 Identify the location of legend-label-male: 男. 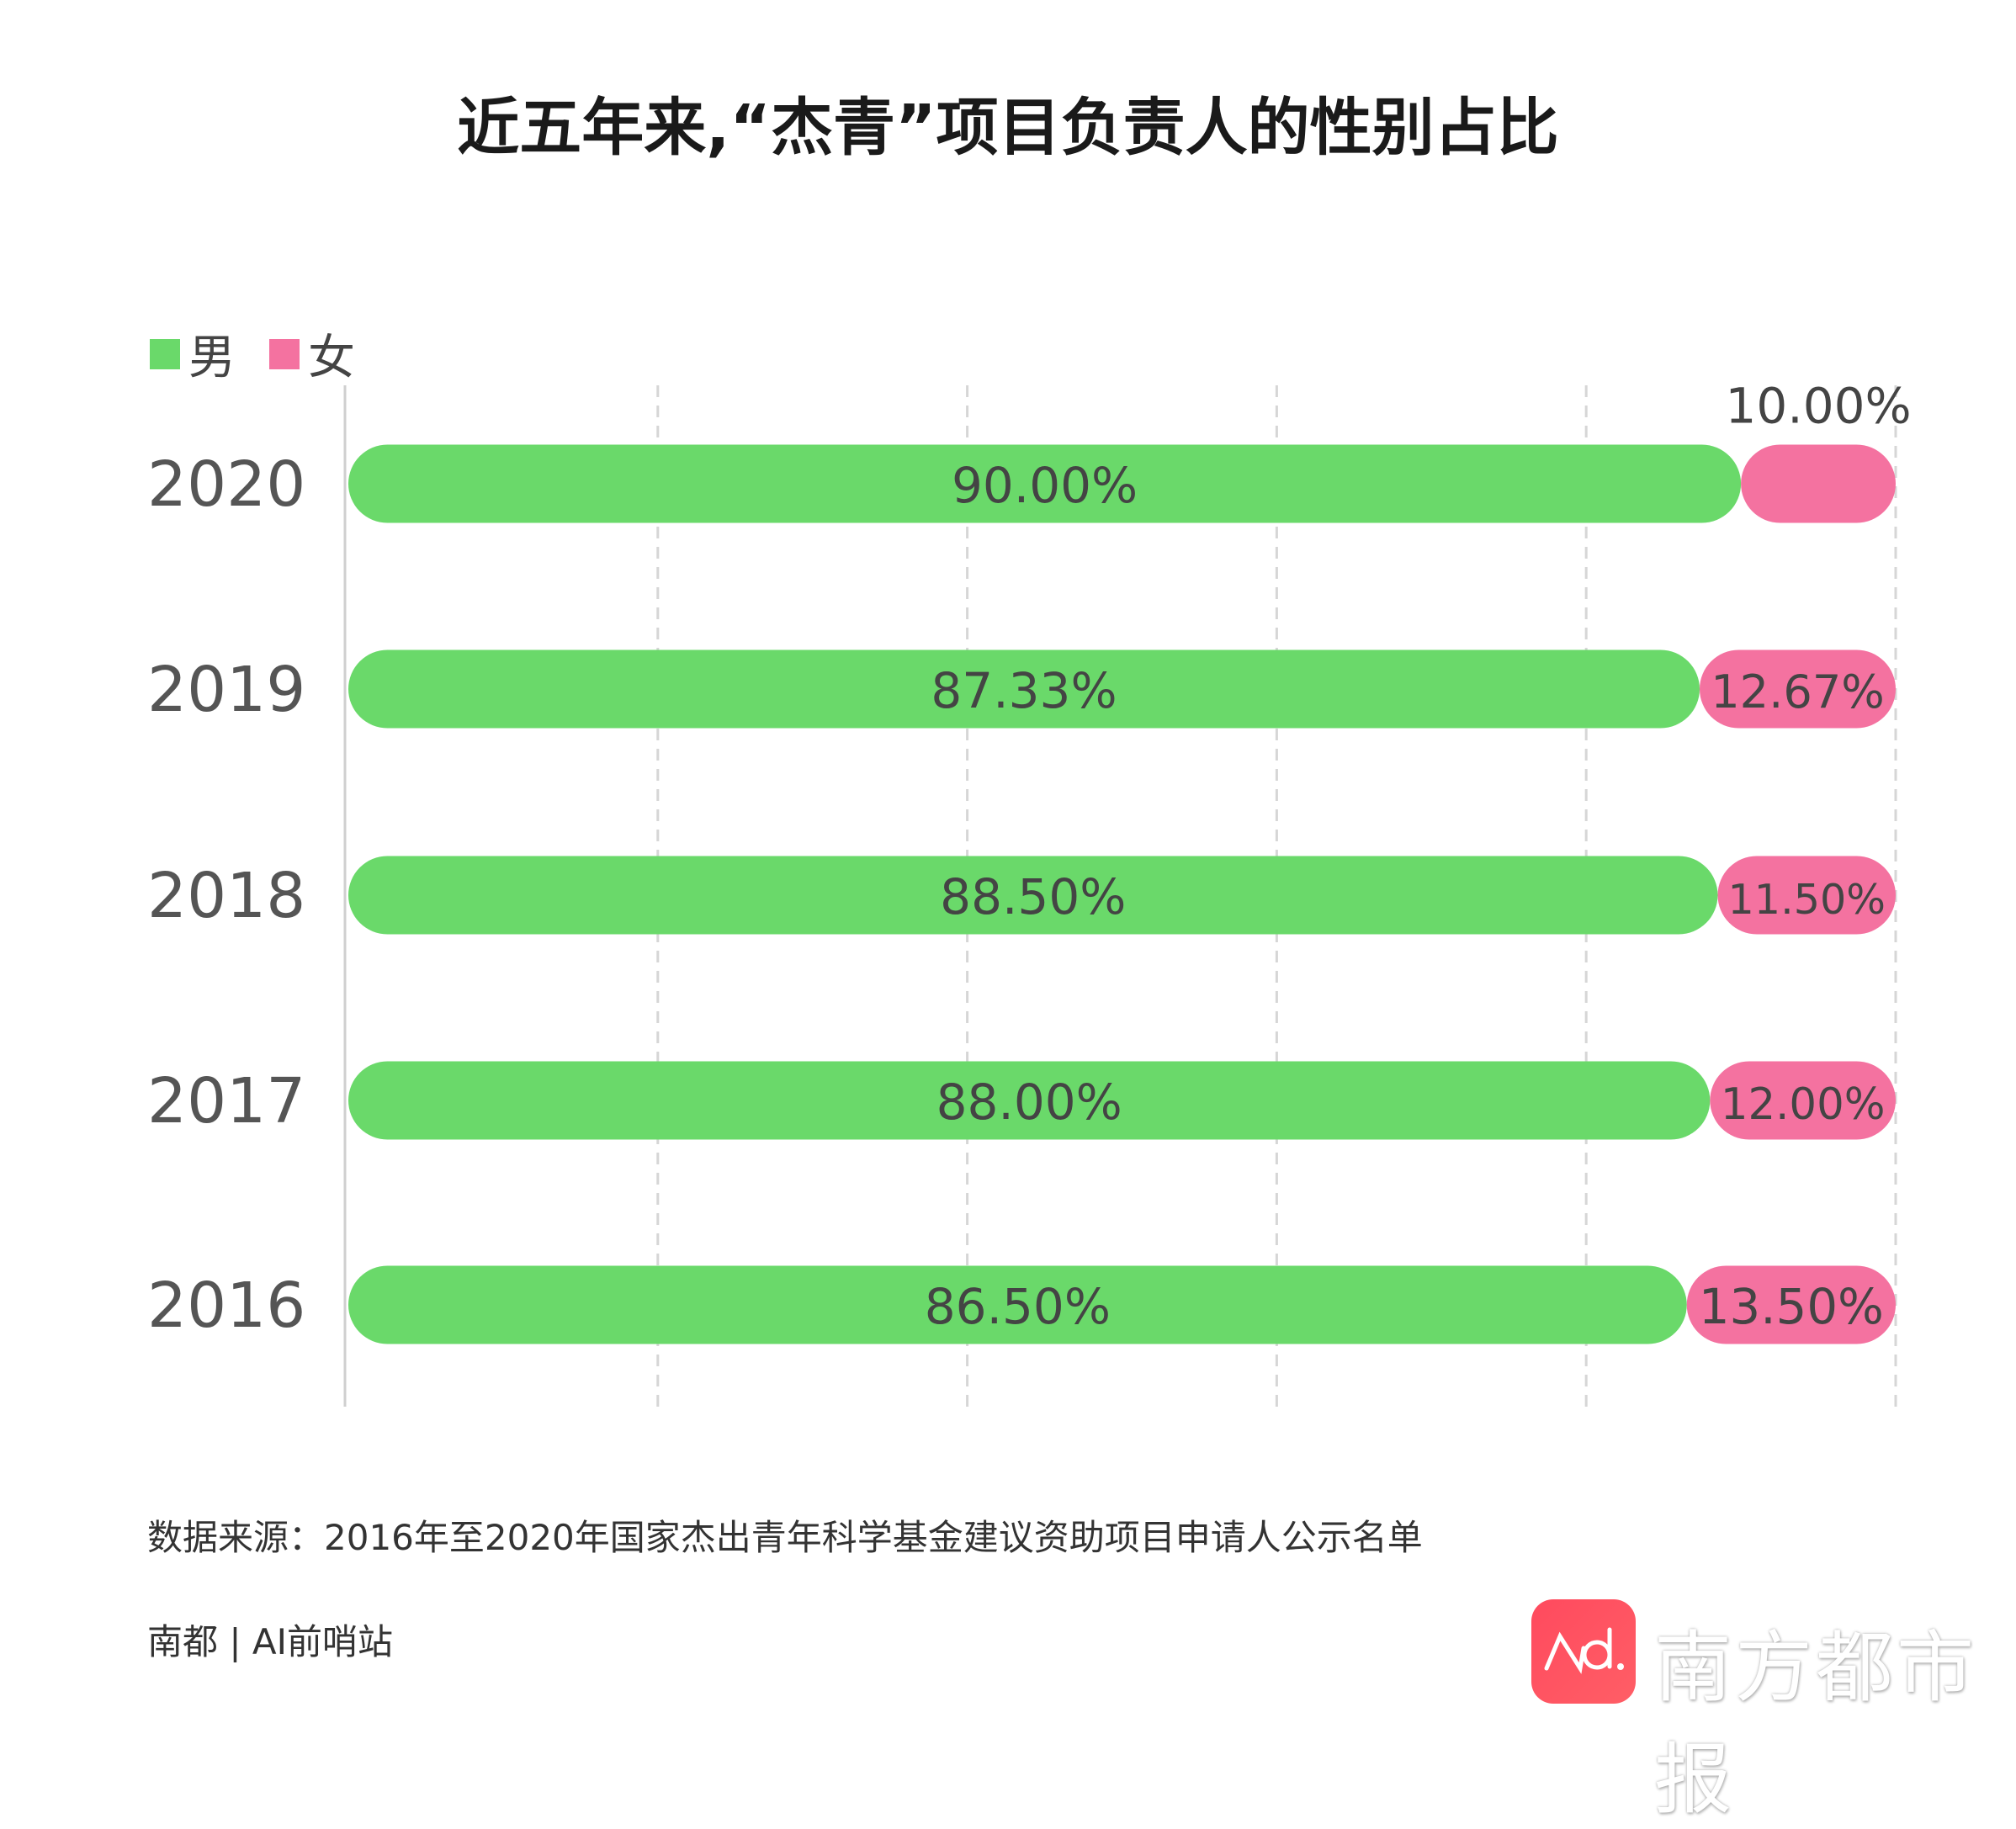
(212, 358).